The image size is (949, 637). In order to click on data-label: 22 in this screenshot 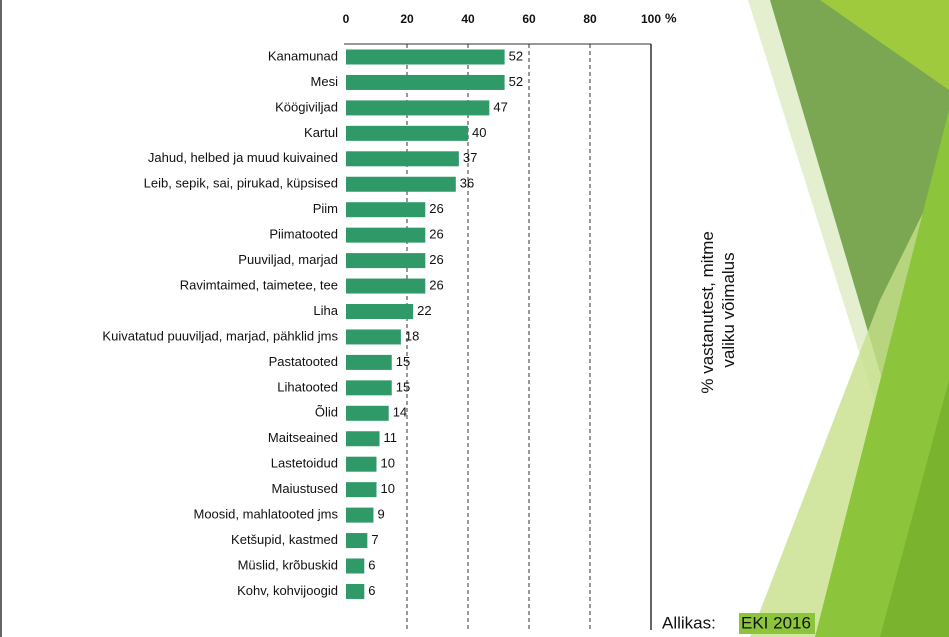, I will do `click(424, 310)`.